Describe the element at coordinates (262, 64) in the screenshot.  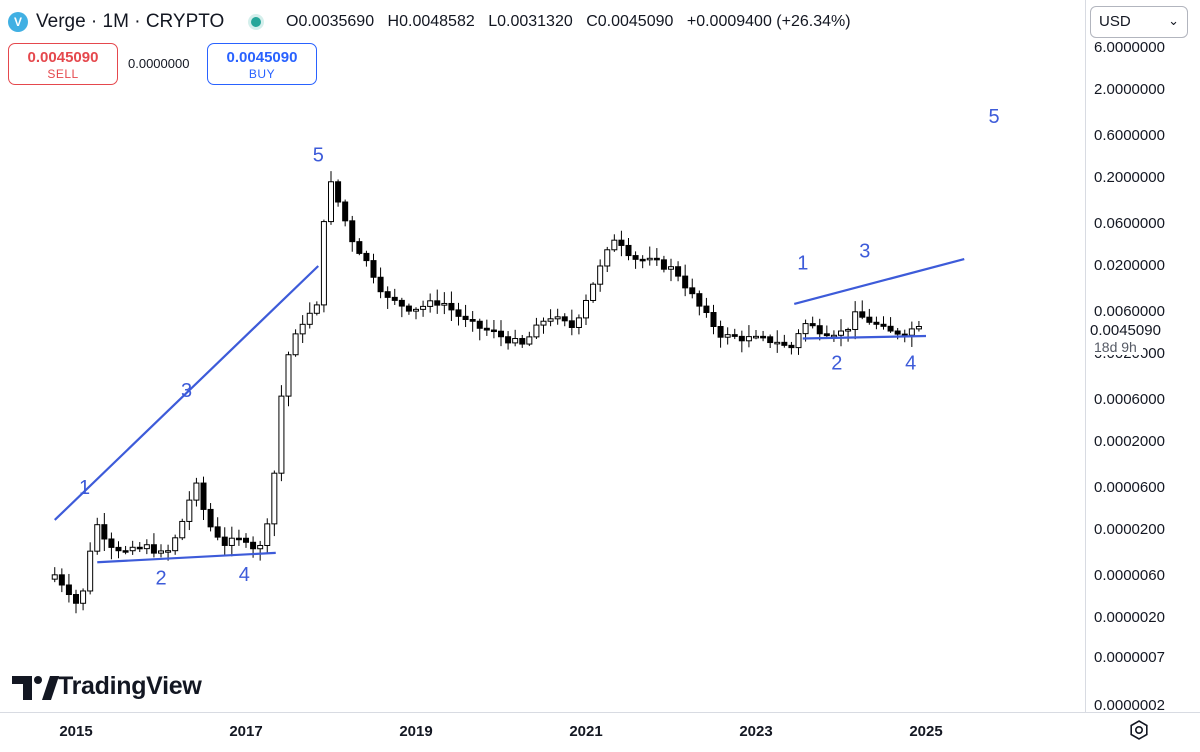
I see `buy-button: 0.0045090 BUY` at that location.